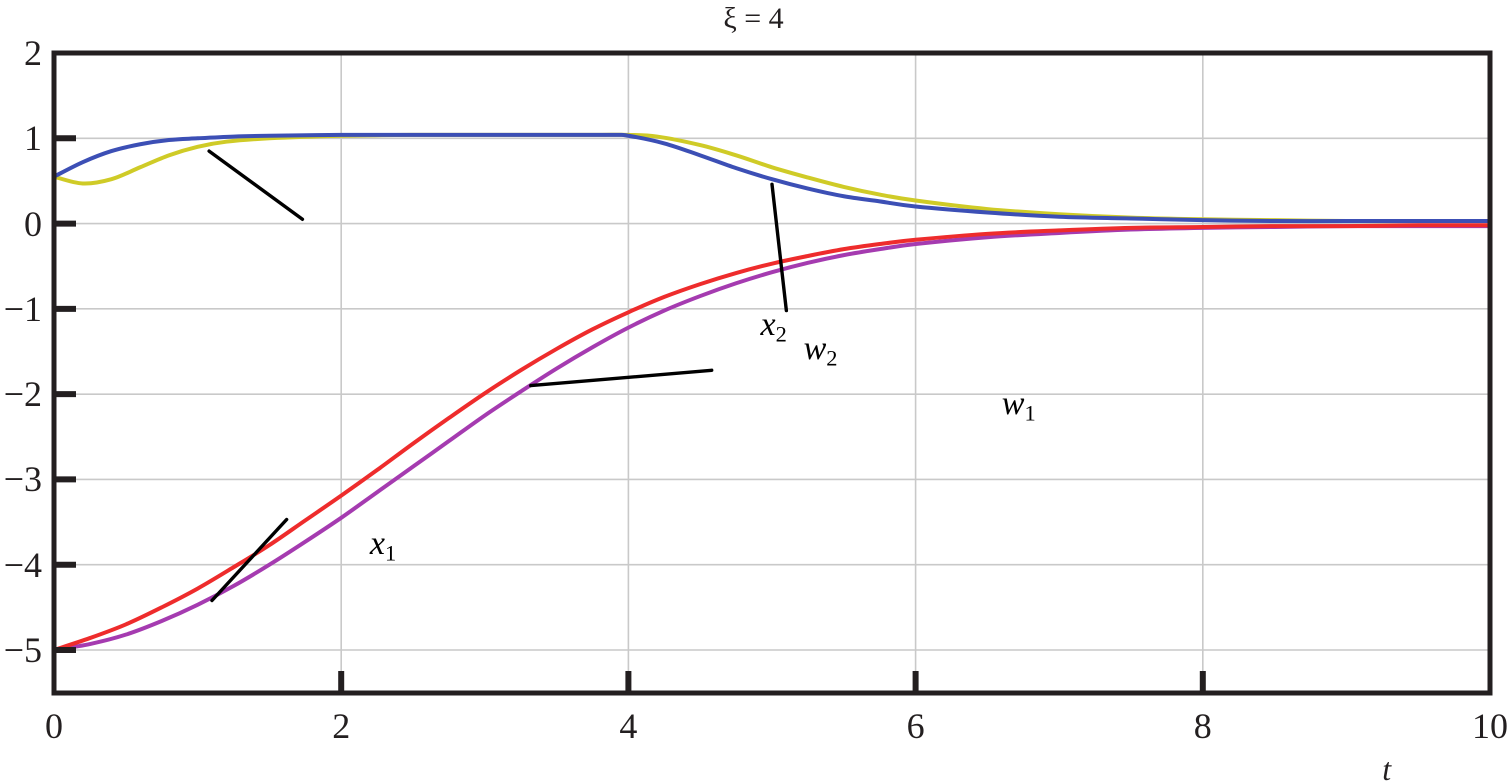 Image resolution: width=1507 pixels, height=781 pixels. What do you see at coordinates (249, 560) in the screenshot?
I see `x1-annotation-leader` at bounding box center [249, 560].